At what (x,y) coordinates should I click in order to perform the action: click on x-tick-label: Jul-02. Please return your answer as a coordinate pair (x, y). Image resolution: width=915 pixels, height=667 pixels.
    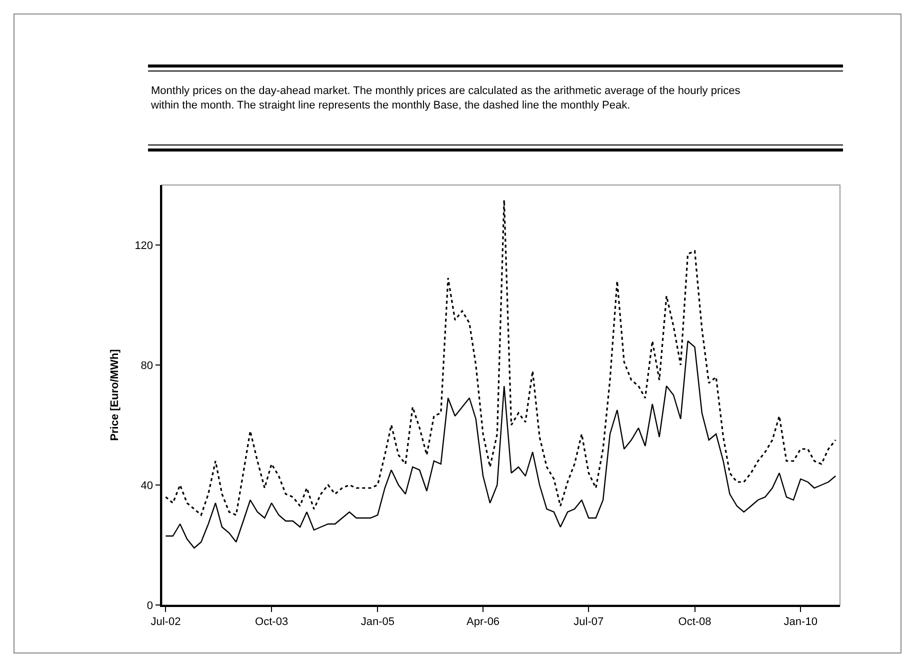
    Looking at the image, I should click on (165, 622).